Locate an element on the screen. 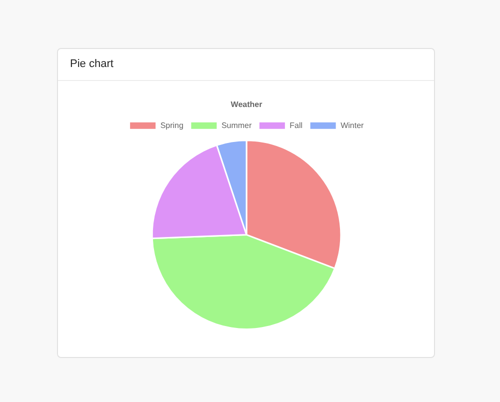  chart-title: Pie chart is located at coordinates (246, 65).